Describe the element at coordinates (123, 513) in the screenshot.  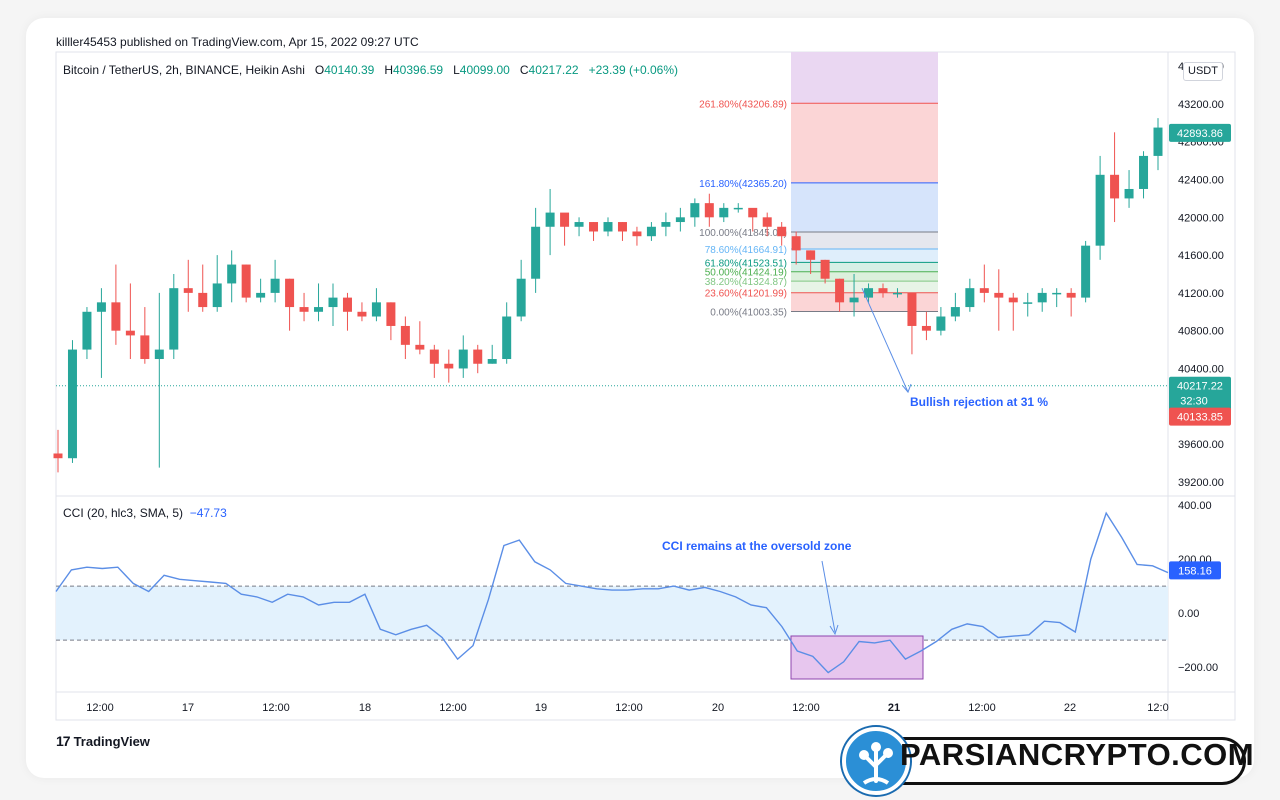
I see `cci-legend-label: CCI (20, hlc3, SMA, 5)` at that location.